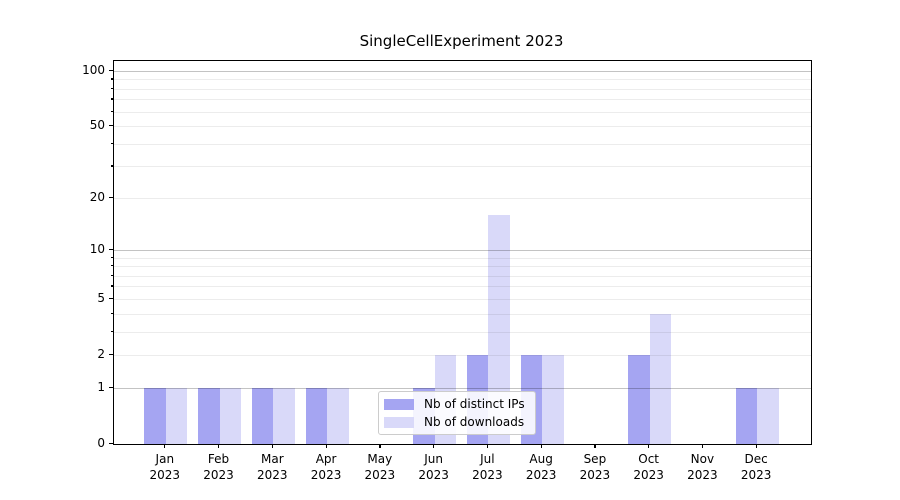 This screenshot has height=500, width=900. I want to click on x-axis-month-label: Dec 2023, so click(756, 467).